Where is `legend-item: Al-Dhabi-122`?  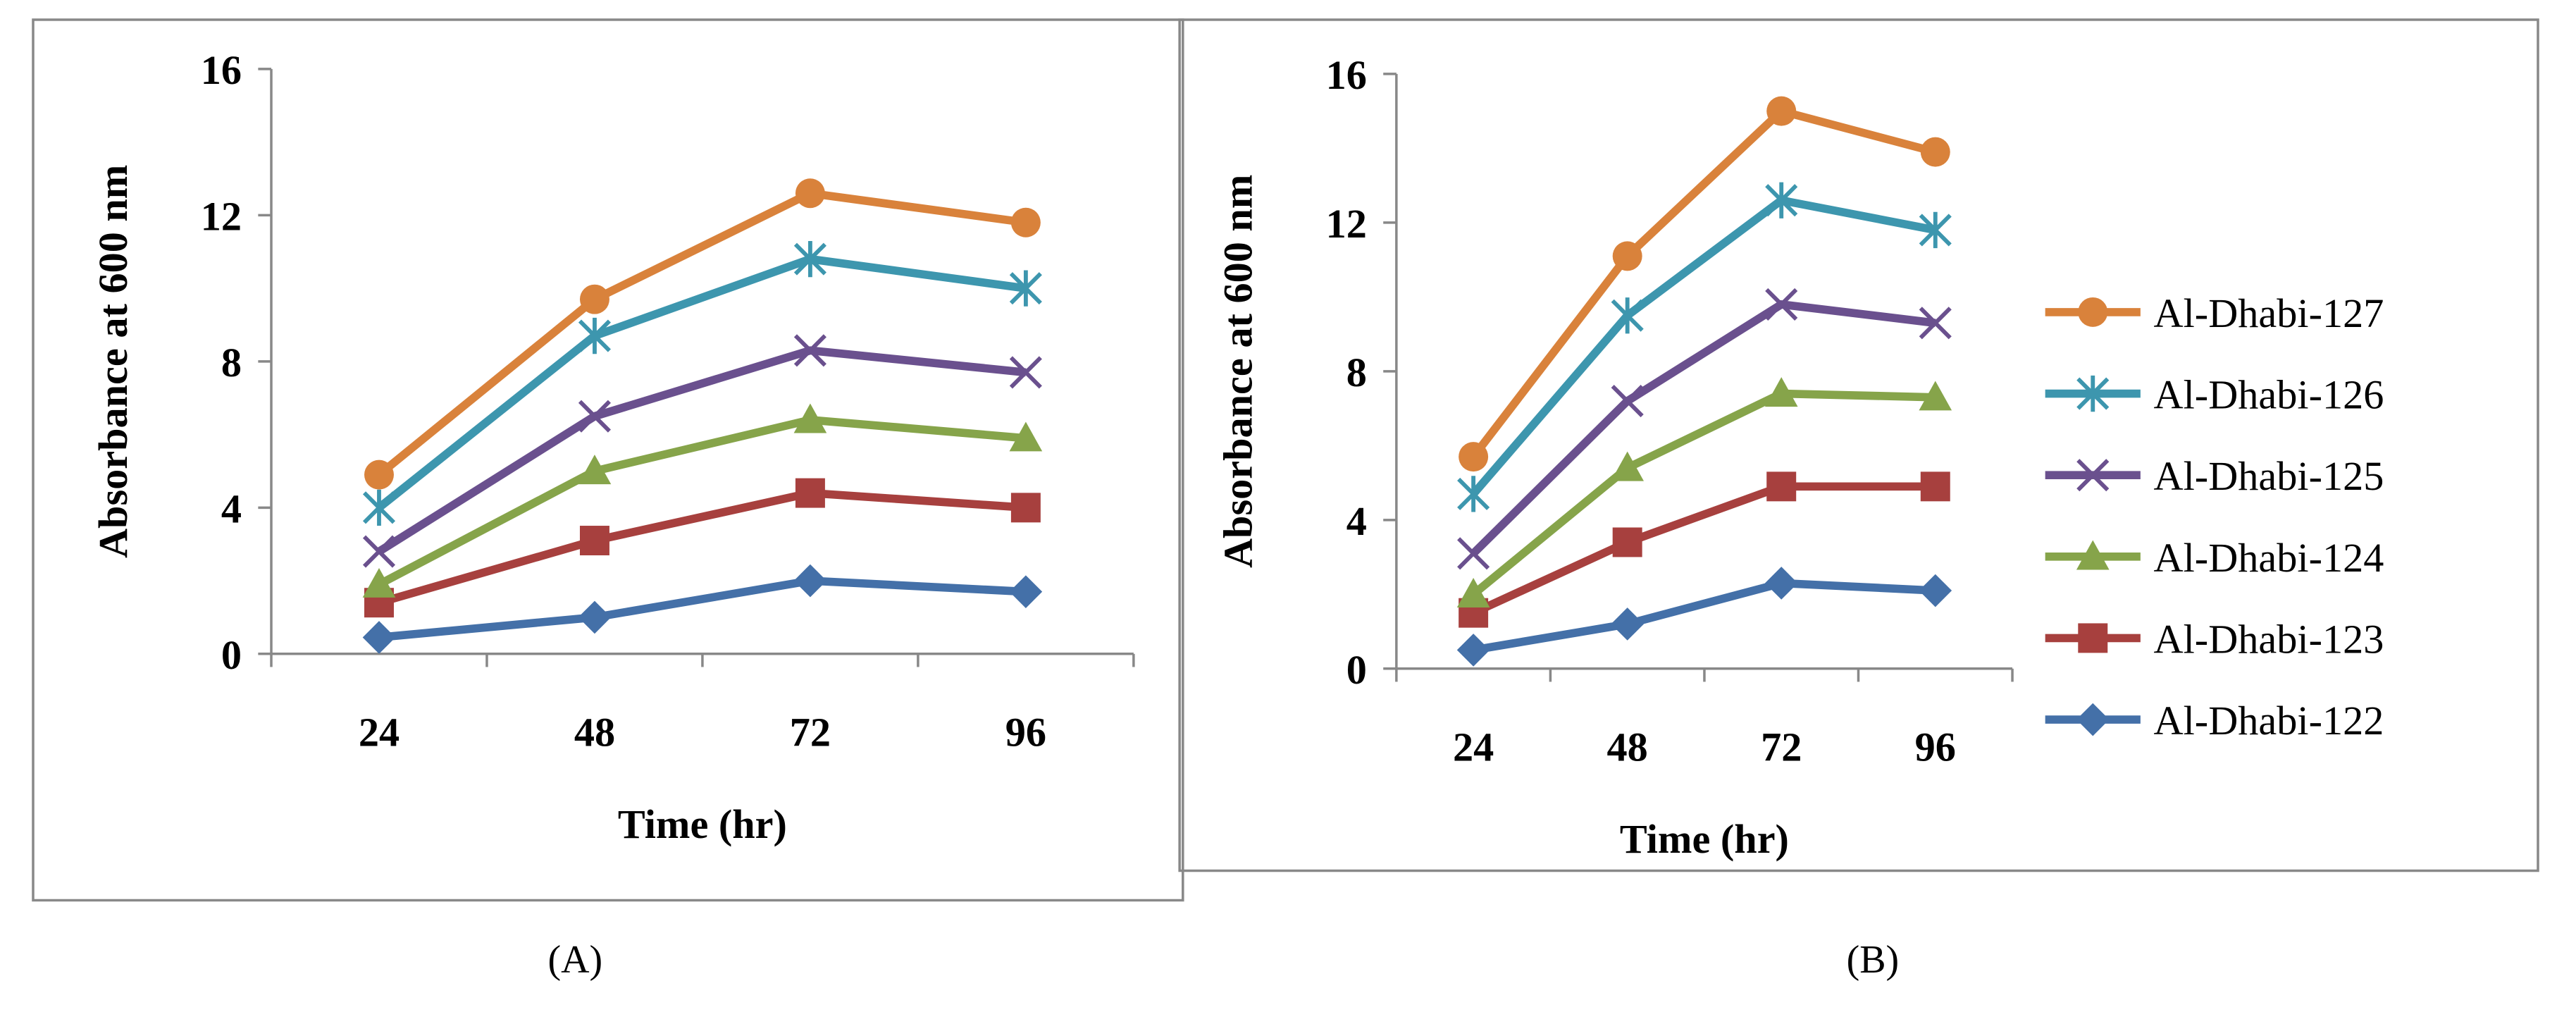 legend-item: Al-Dhabi-122 is located at coordinates (2214, 721).